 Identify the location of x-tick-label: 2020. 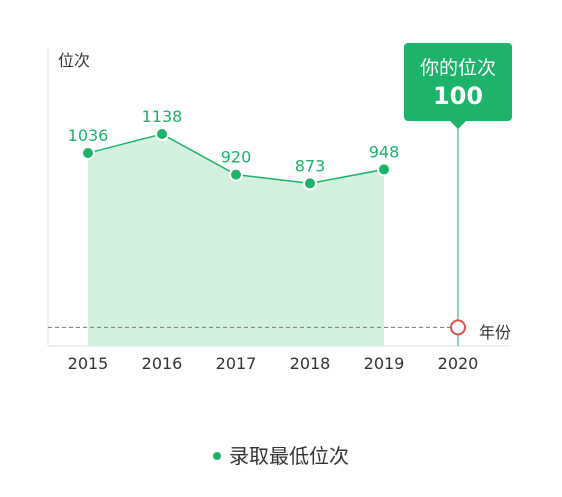
(458, 363).